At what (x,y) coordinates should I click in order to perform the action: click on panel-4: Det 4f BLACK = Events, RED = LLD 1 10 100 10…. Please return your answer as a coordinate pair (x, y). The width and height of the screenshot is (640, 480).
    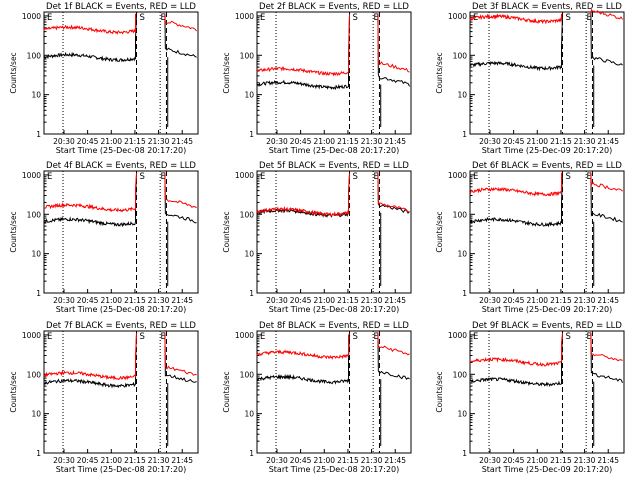
    Looking at the image, I should click on (104, 237).